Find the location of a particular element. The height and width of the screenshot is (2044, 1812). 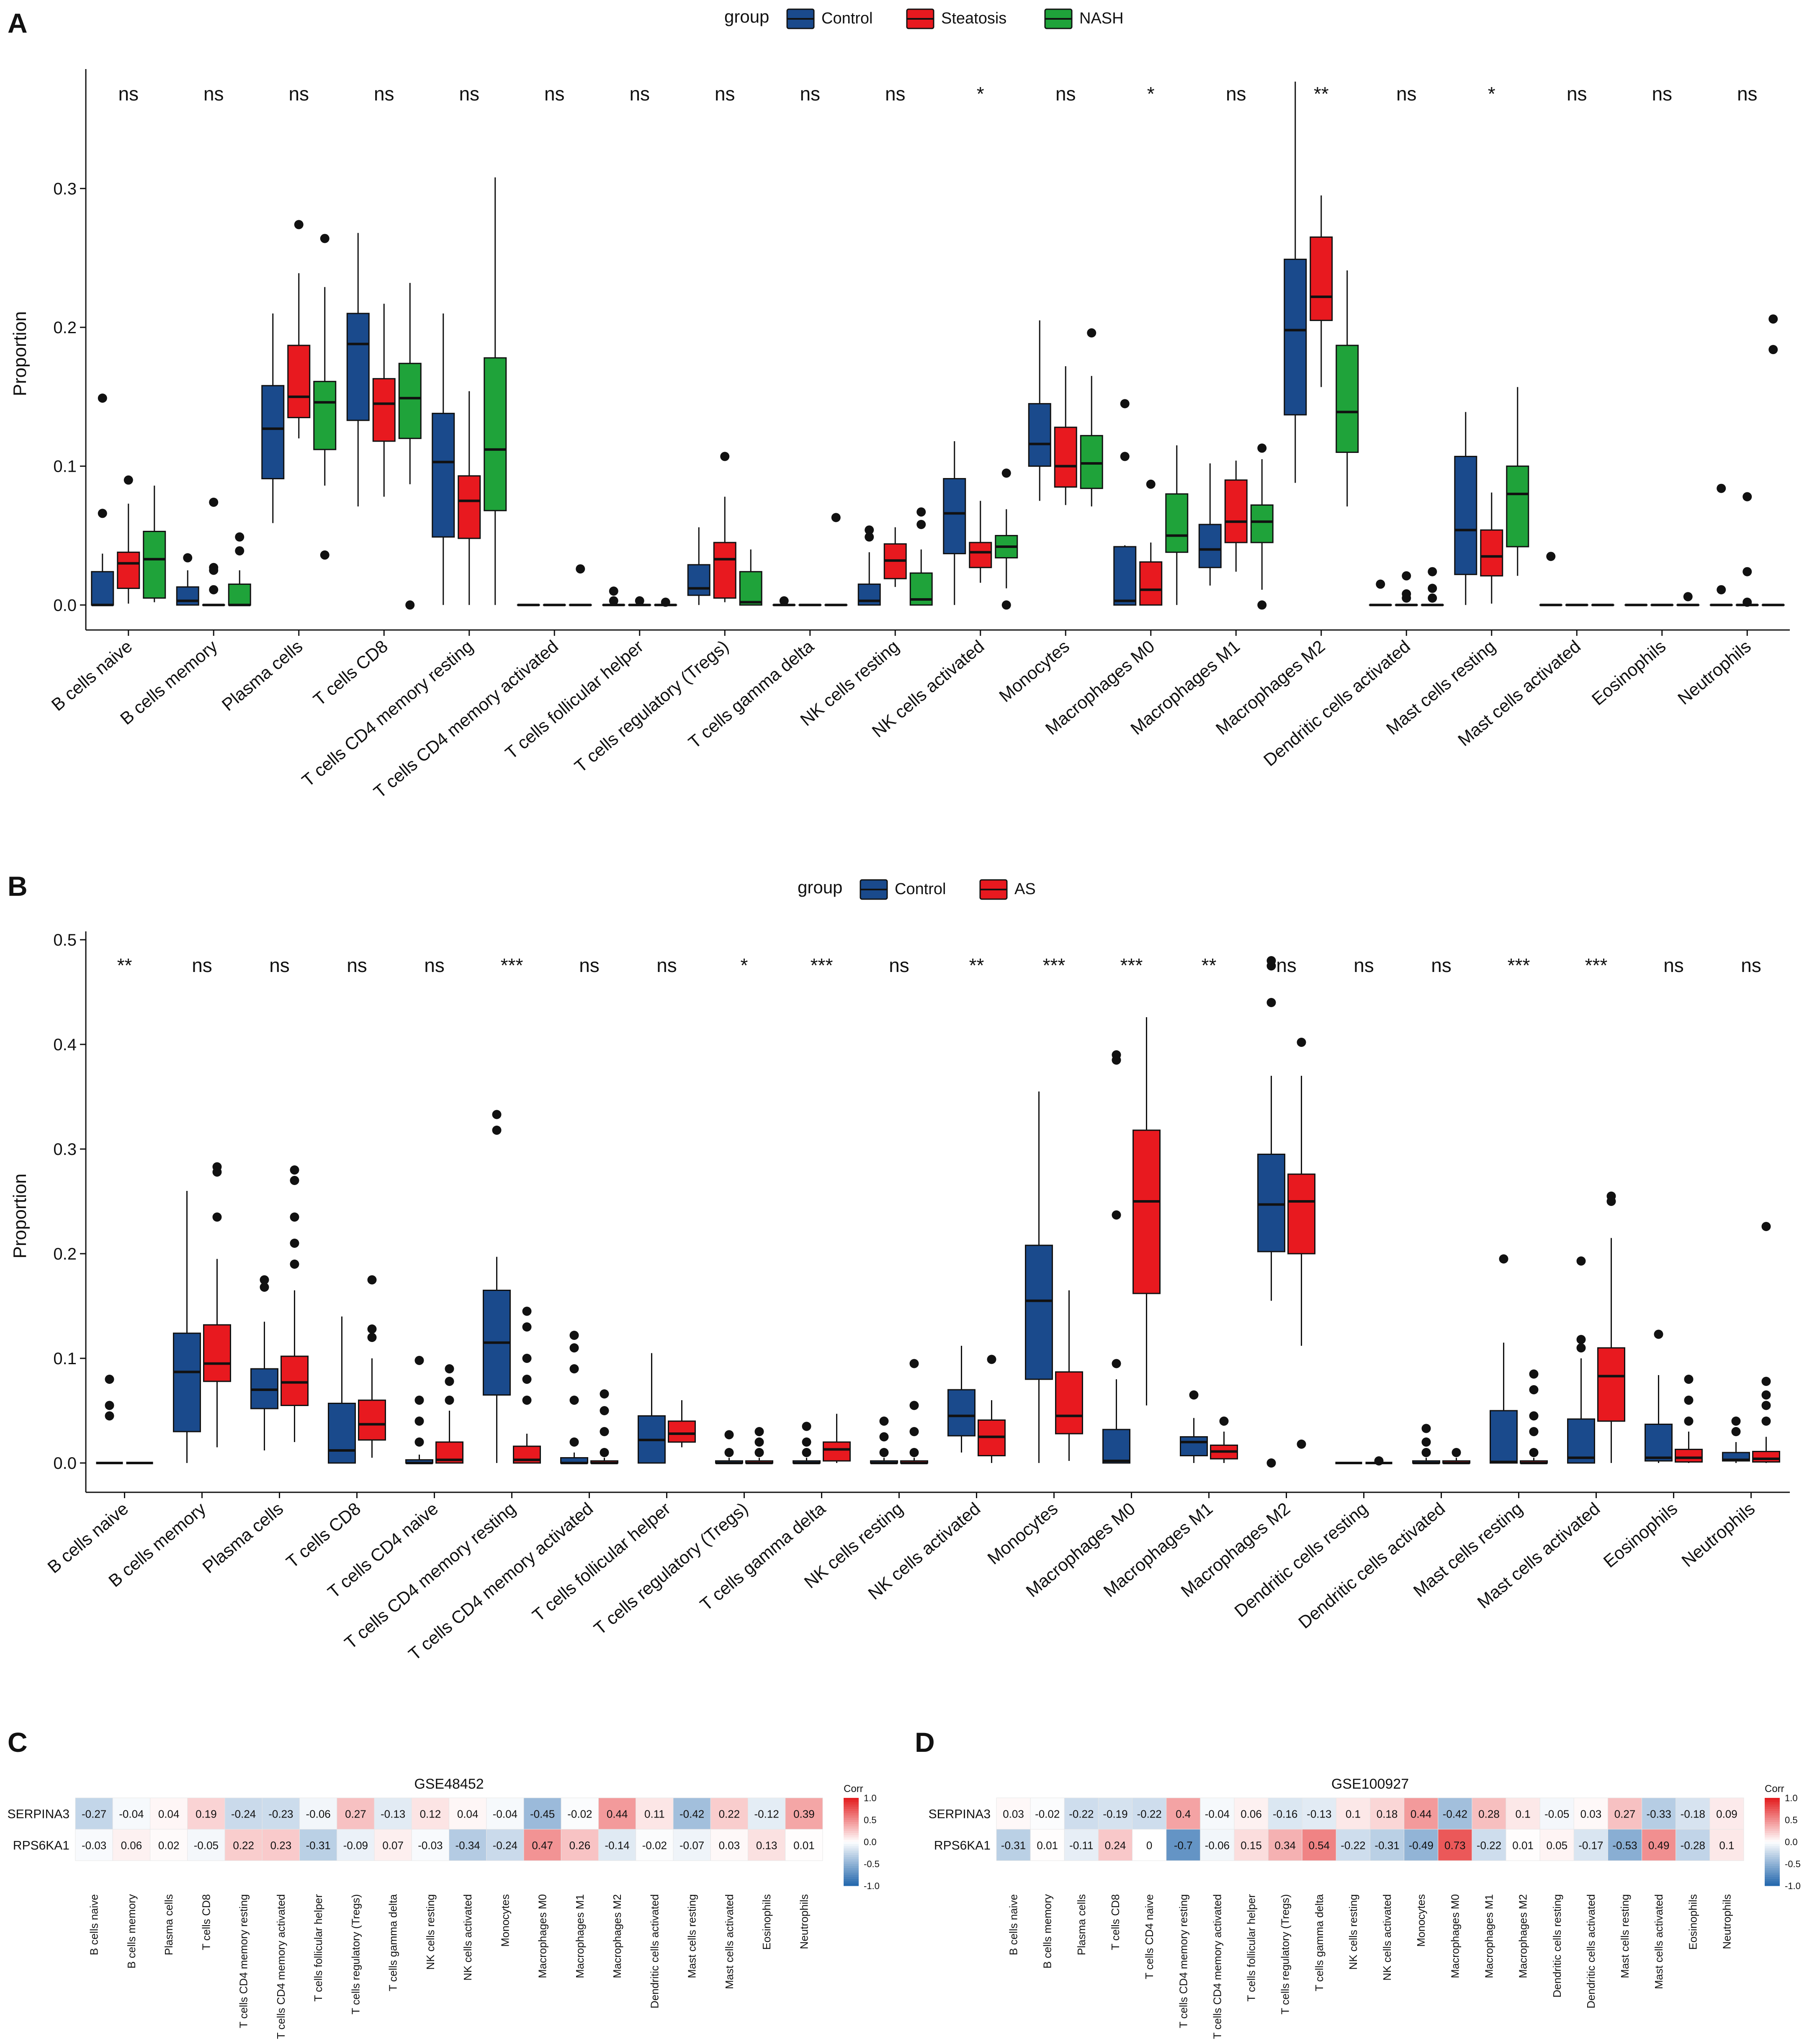

box-nash is located at coordinates (1177, 525).